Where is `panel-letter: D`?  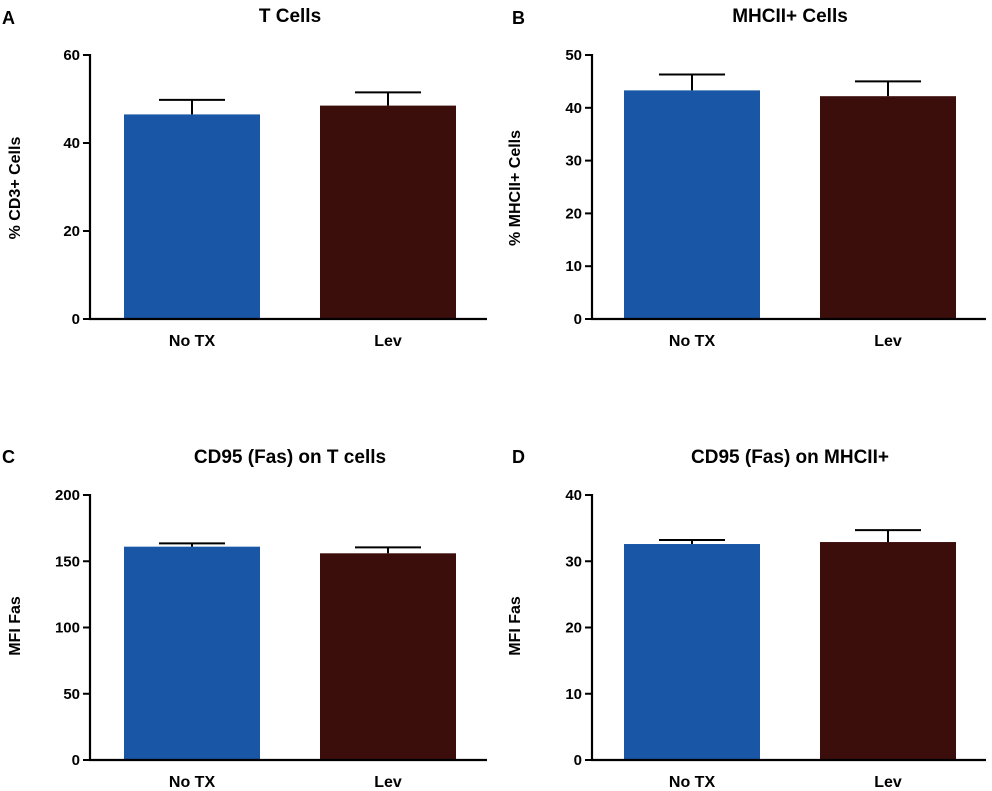 panel-letter: D is located at coordinates (518, 457).